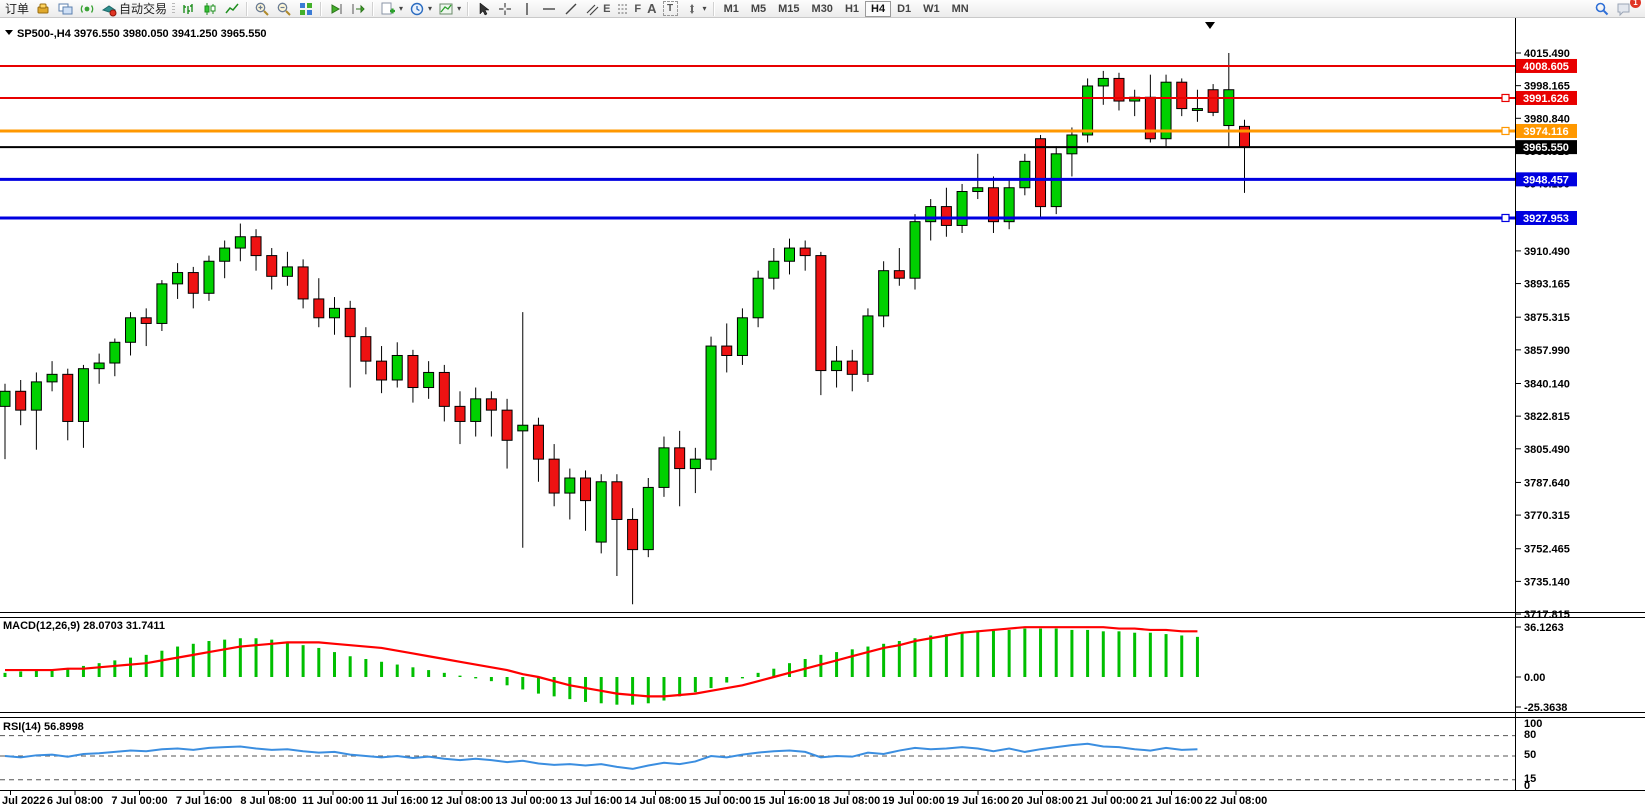 This screenshot has width=1645, height=810. What do you see at coordinates (139, 801) in the screenshot?
I see `time-tick-label: 7 Jul 00:00` at bounding box center [139, 801].